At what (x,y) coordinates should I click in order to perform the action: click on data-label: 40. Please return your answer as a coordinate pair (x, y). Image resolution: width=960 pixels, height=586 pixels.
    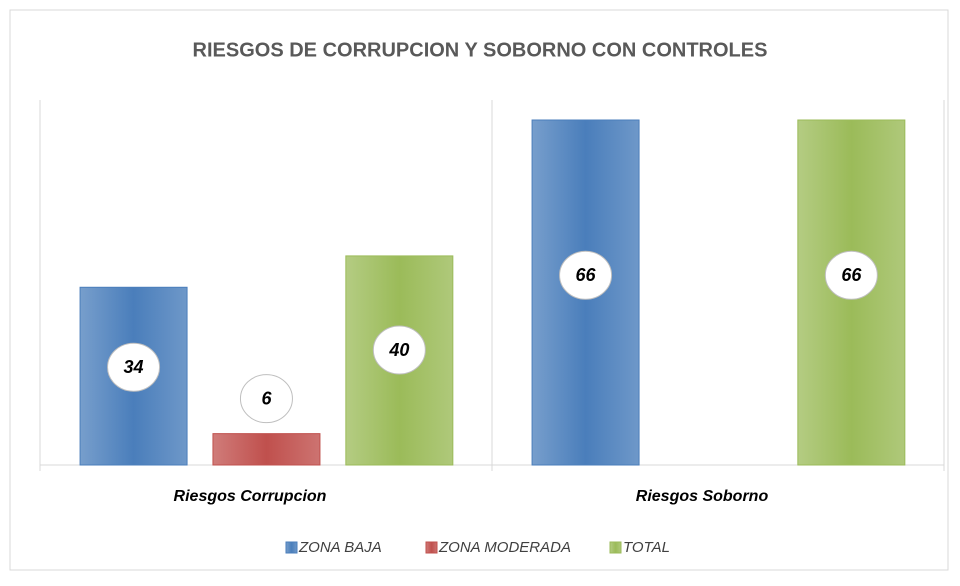
    Looking at the image, I should click on (398, 350).